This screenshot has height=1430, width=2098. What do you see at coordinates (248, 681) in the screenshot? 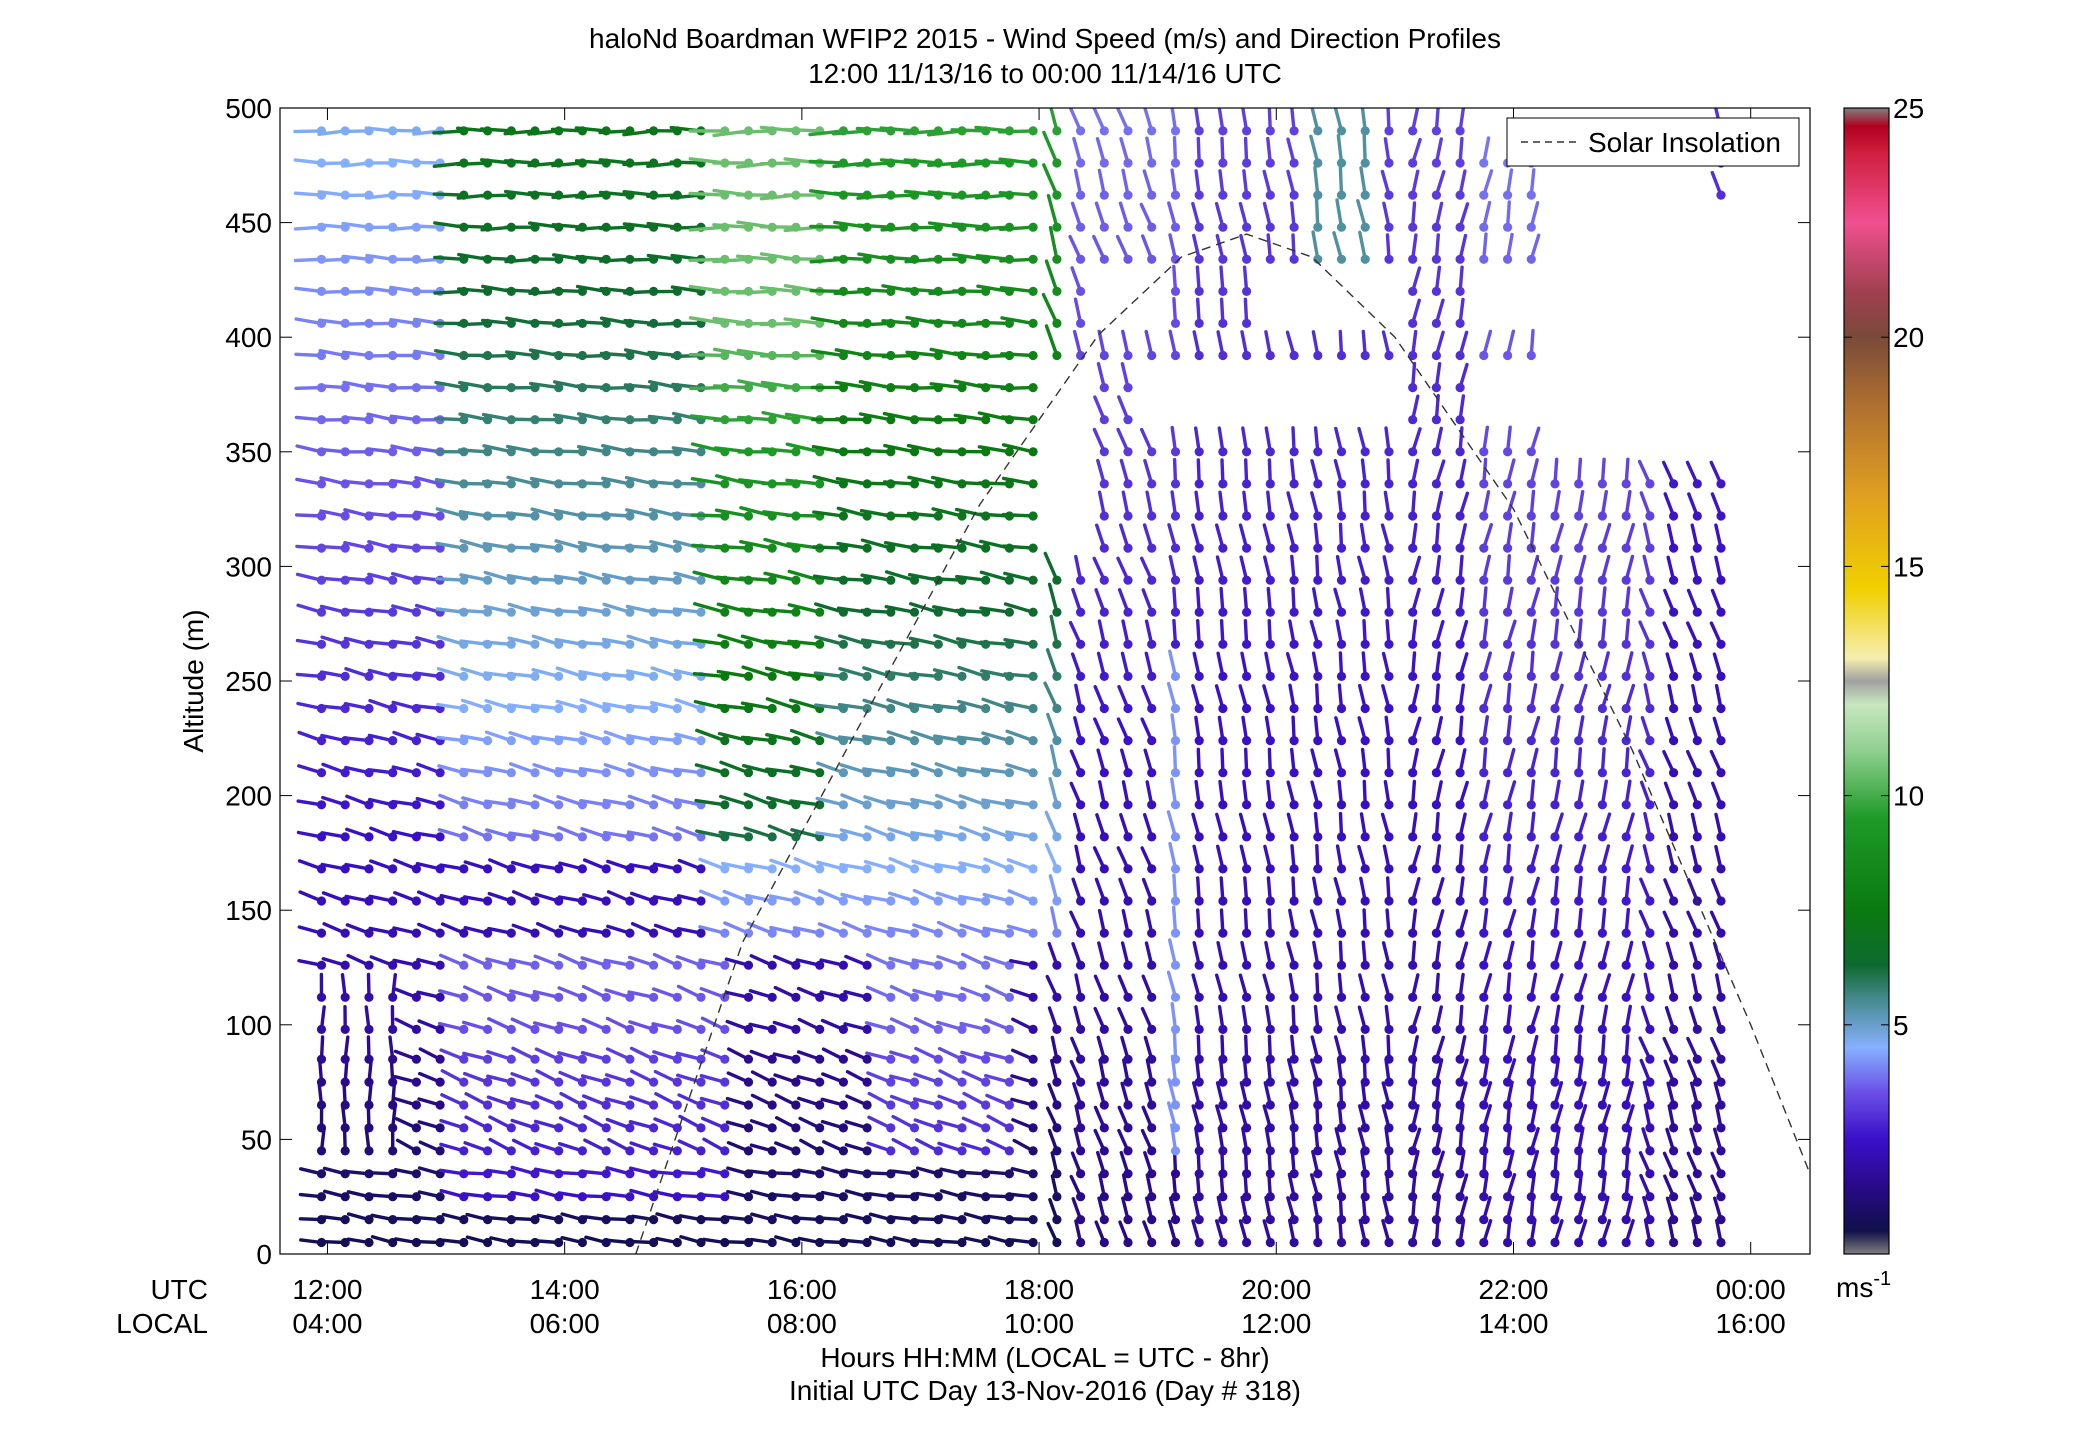
I see `y-tick-label: 250` at bounding box center [248, 681].